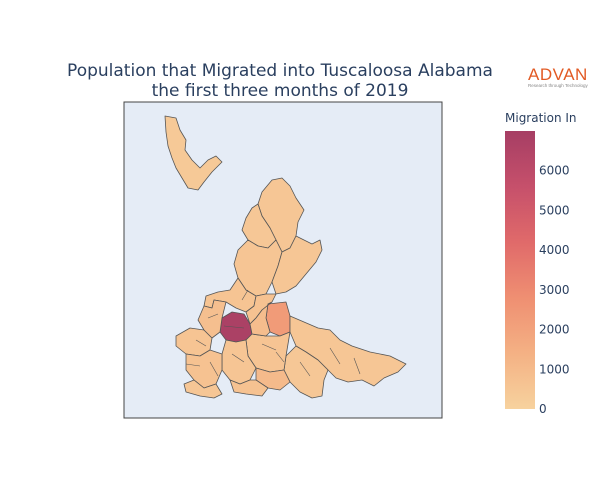  What do you see at coordinates (554, 369) in the screenshot?
I see `colorbar-tick-label: 1000` at bounding box center [554, 369].